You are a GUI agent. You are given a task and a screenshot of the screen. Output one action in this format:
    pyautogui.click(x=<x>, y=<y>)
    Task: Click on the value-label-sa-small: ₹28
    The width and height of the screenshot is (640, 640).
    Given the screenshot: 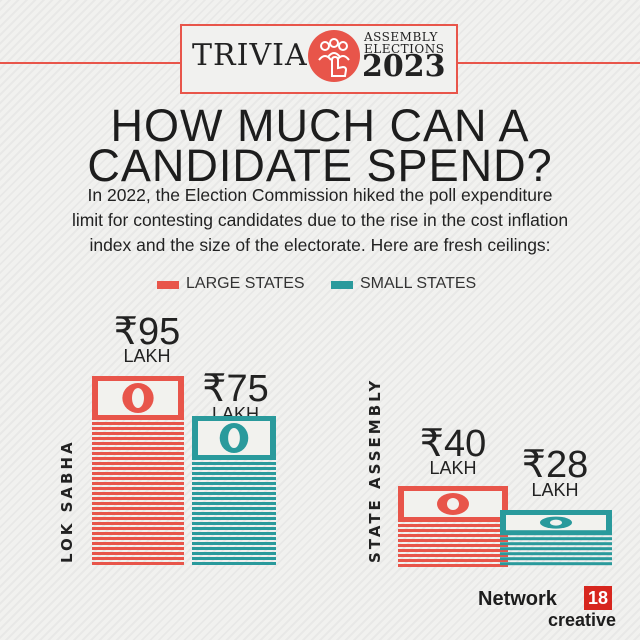 What is the action you would take?
    pyautogui.click(x=555, y=465)
    